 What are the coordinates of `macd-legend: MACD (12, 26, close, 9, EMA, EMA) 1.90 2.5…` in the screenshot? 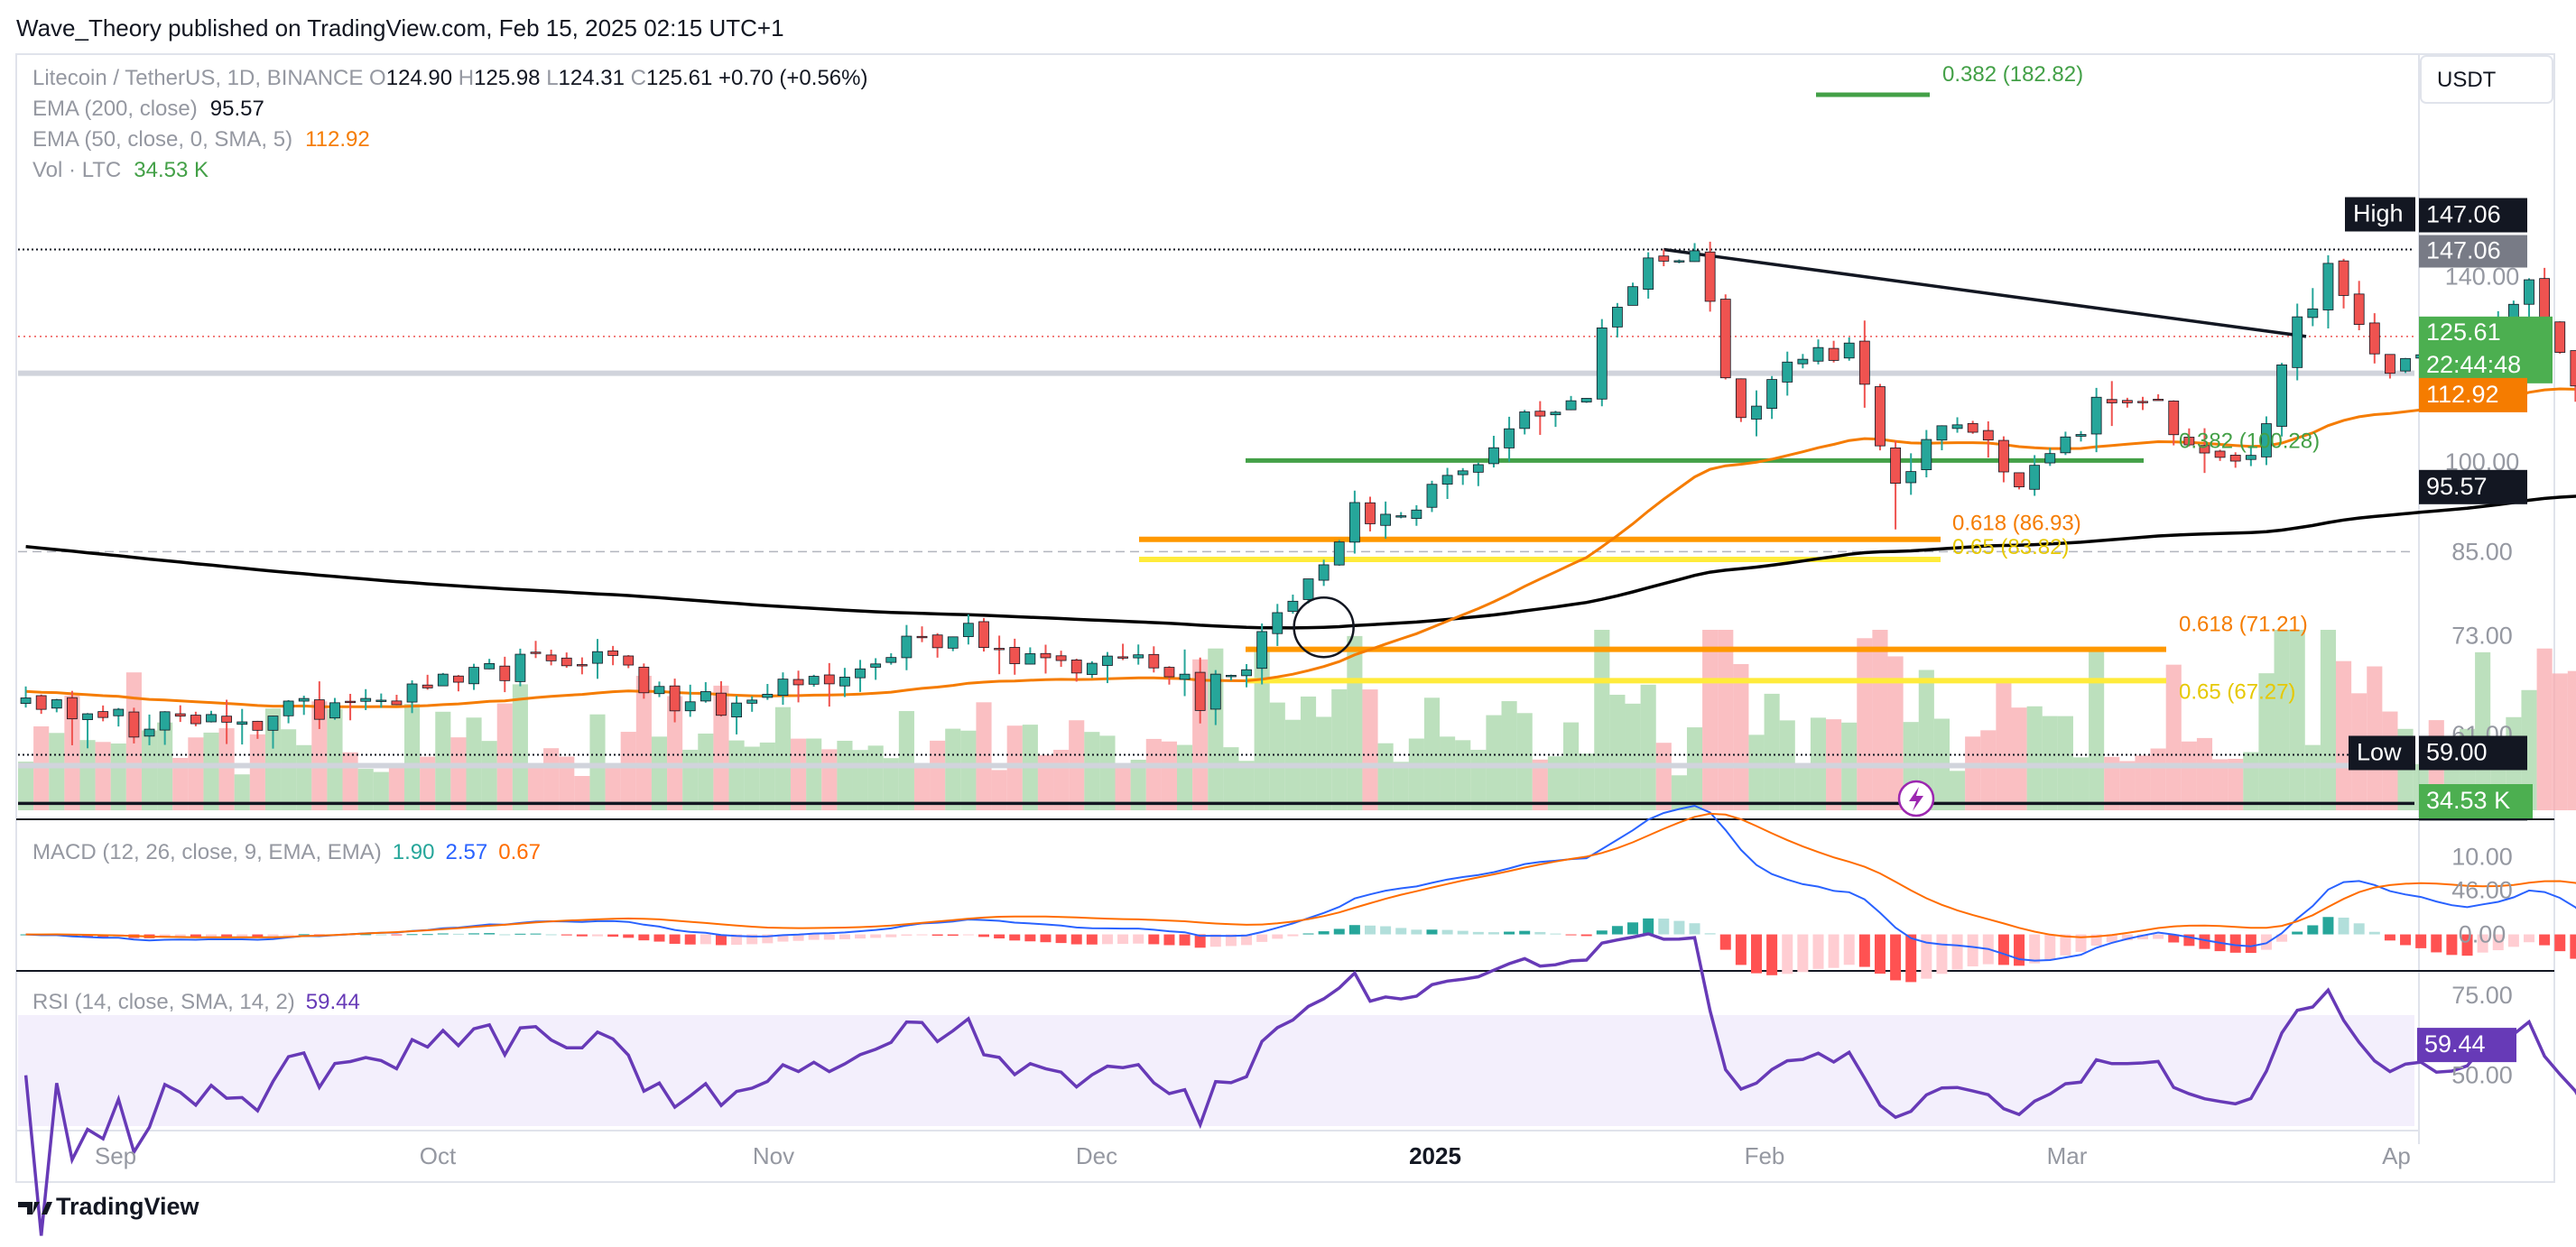 It's located at (286, 852).